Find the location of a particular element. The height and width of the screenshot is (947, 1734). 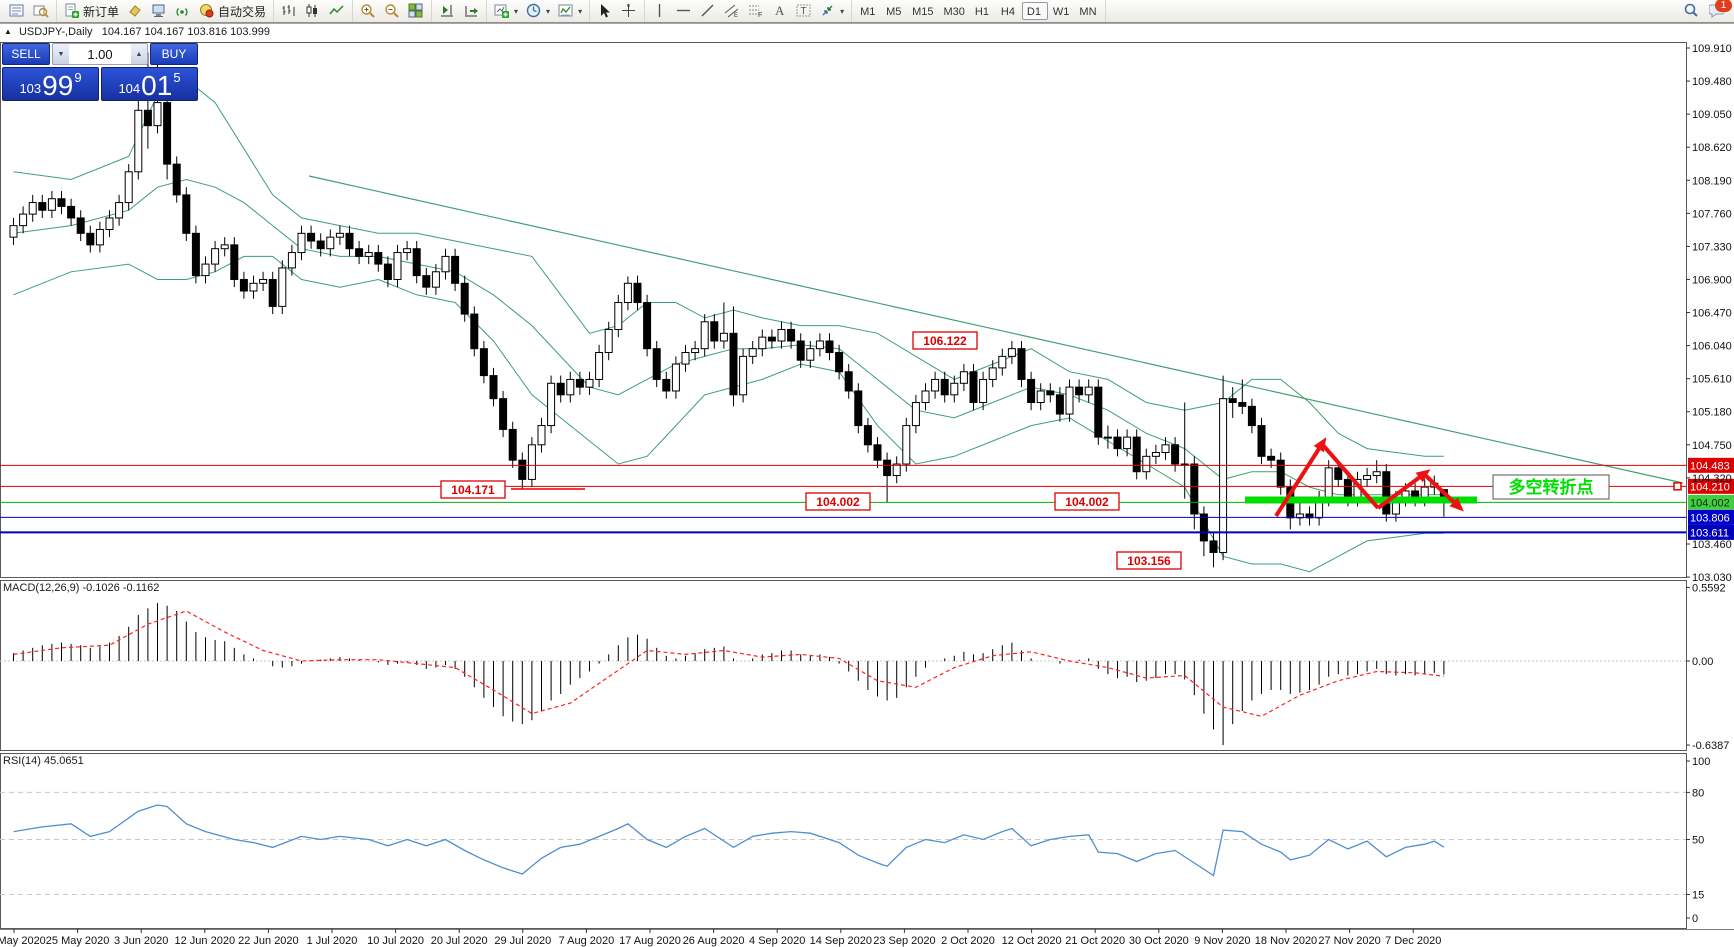

timeframe-w1-button: W1 is located at coordinates (1061, 12).